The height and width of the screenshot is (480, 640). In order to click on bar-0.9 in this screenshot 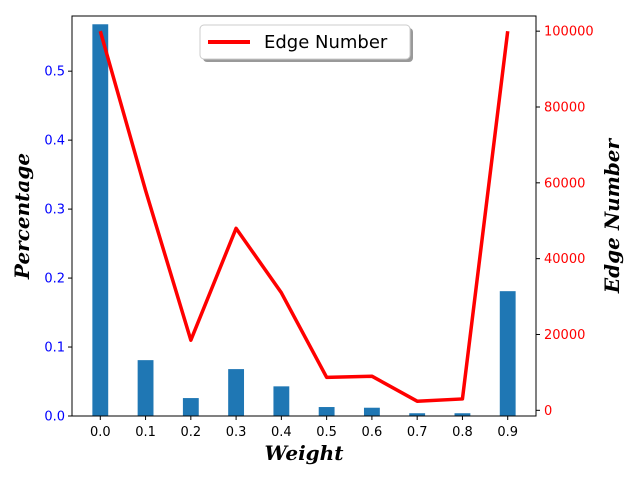, I will do `click(507, 353)`.